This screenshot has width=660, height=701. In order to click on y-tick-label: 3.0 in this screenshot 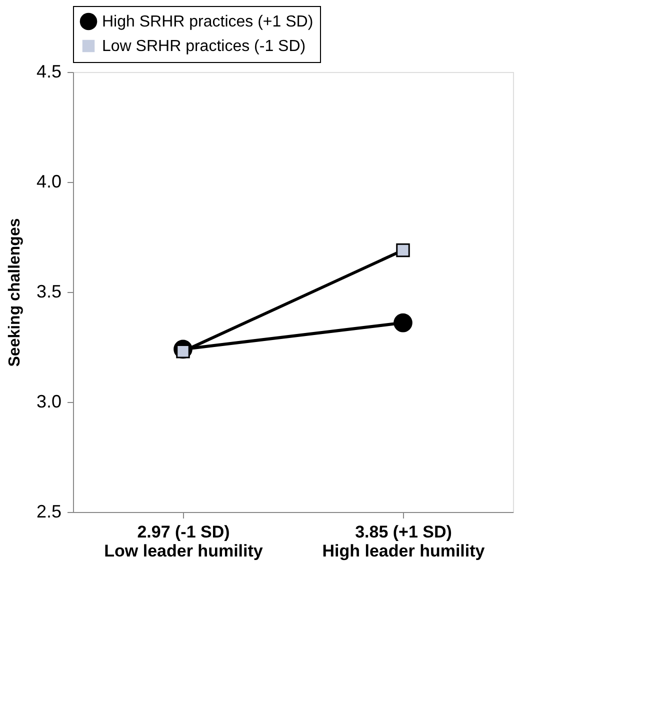, I will do `click(49, 402)`.